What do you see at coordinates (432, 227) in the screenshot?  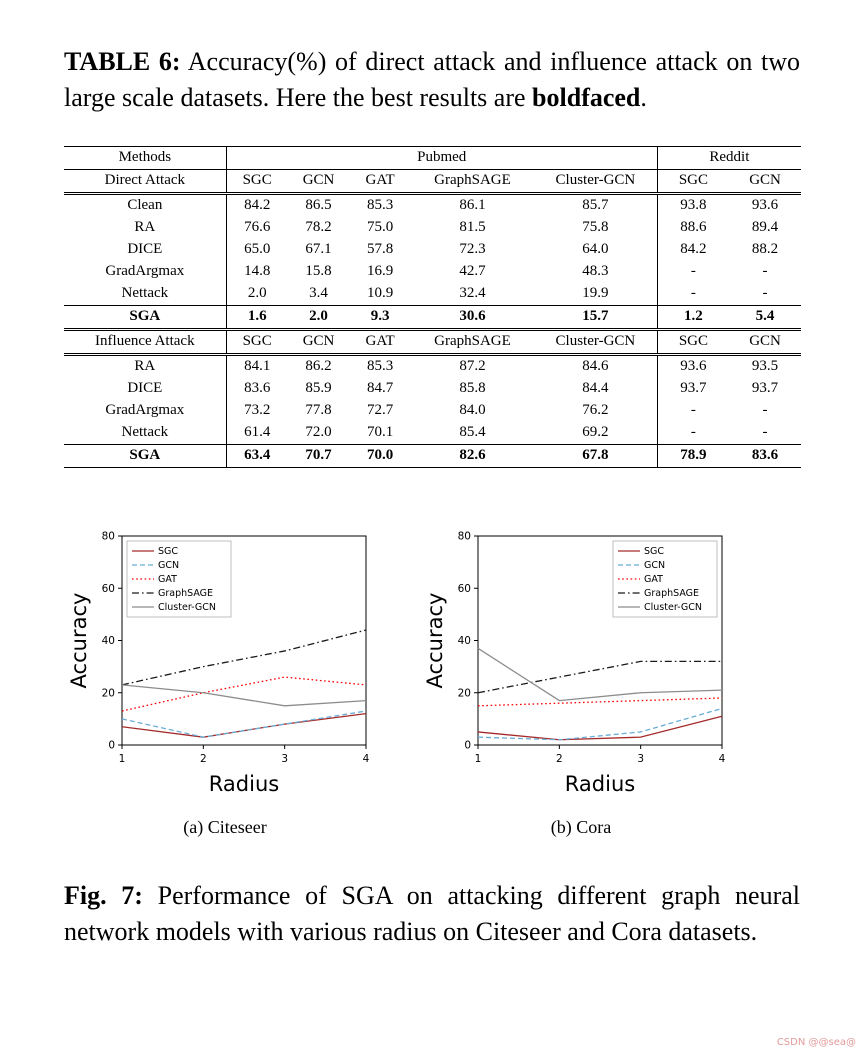 I see `table-row: RA 76.6 78.2 75.0 81.5 75.8 88.6 89.4` at bounding box center [432, 227].